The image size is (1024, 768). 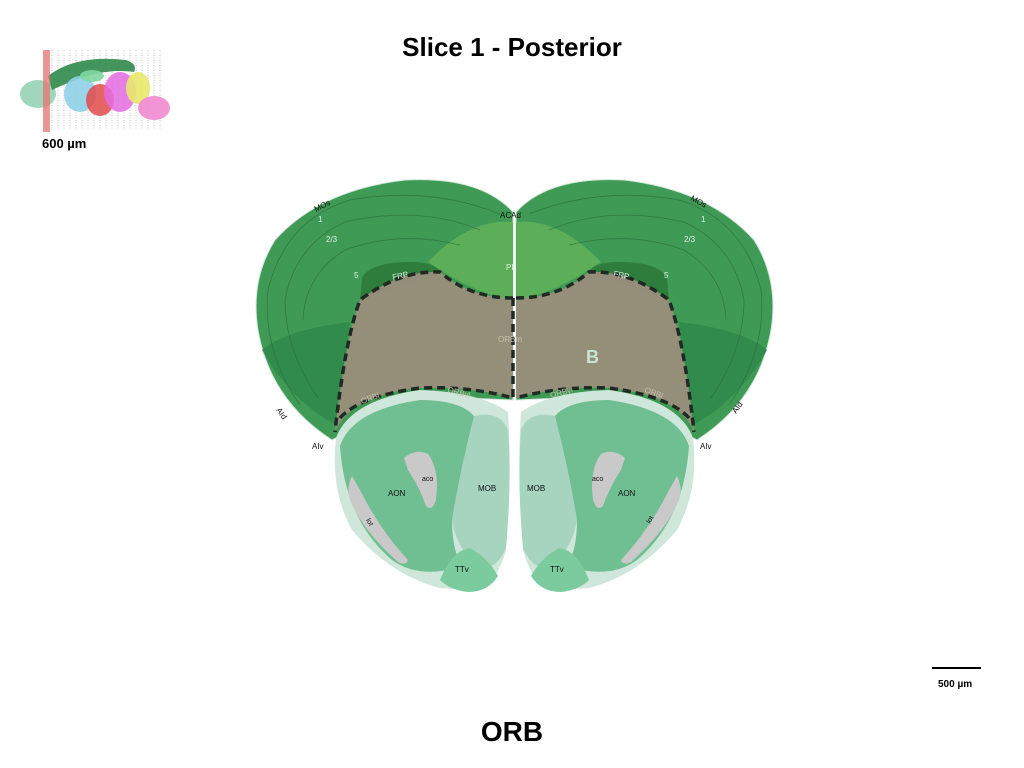 What do you see at coordinates (510, 215) in the screenshot?
I see `label-acad: ACAd` at bounding box center [510, 215].